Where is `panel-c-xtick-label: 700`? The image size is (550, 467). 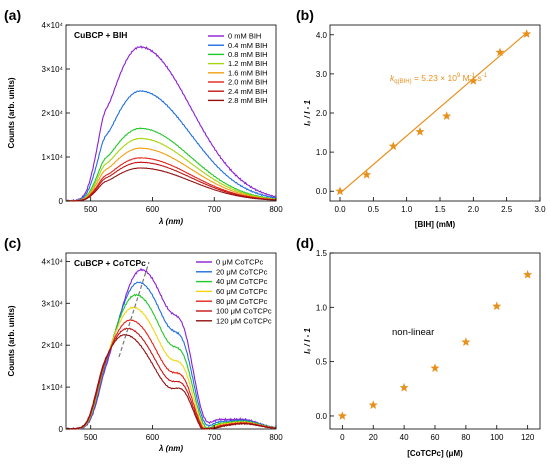 panel-c-xtick-label: 700 is located at coordinates (215, 437).